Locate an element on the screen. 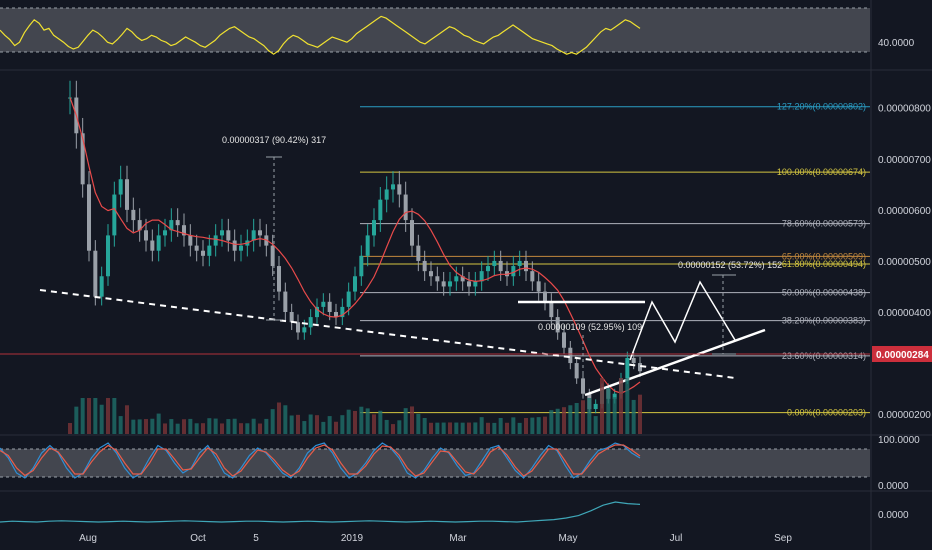 This screenshot has height=550, width=932. stoch-pane: 100.0000 0.0000 is located at coordinates (460, 463).